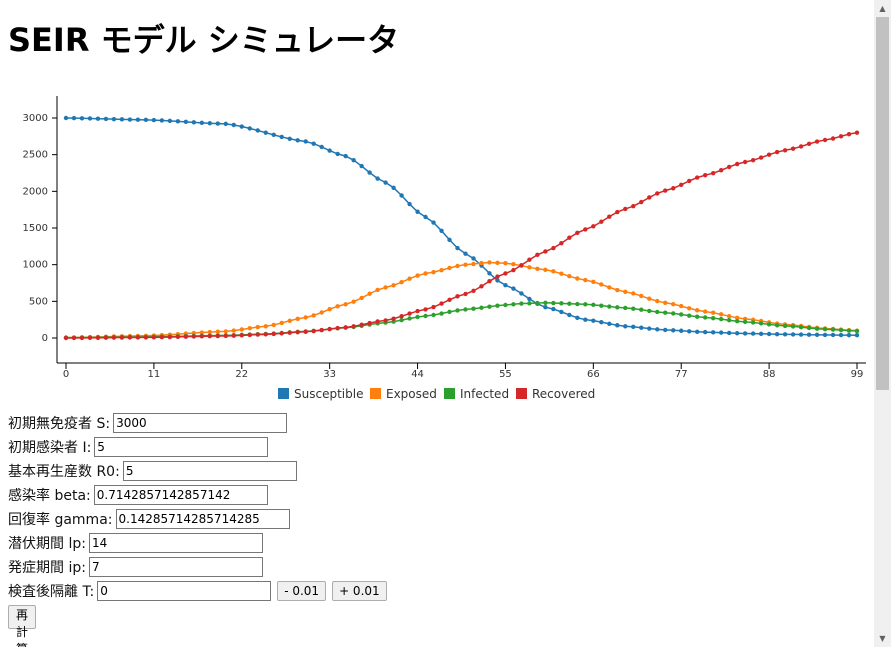 Image resolution: width=891 pixels, height=647 pixels. I want to click on row-s: 初期無免疫者 S:, so click(148, 423).